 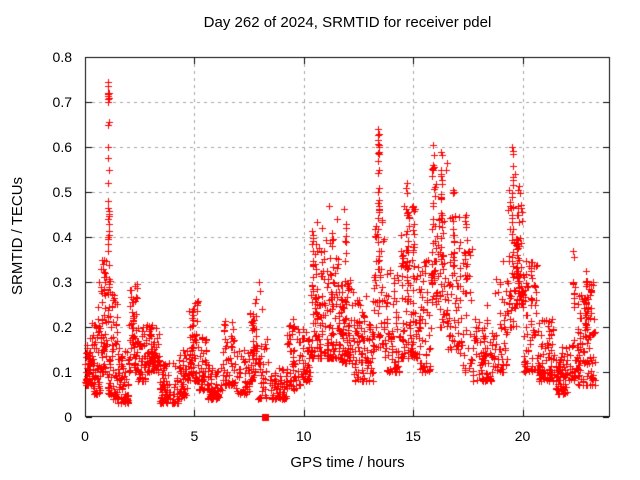 I want to click on x-tick-label: 5, so click(x=194, y=436).